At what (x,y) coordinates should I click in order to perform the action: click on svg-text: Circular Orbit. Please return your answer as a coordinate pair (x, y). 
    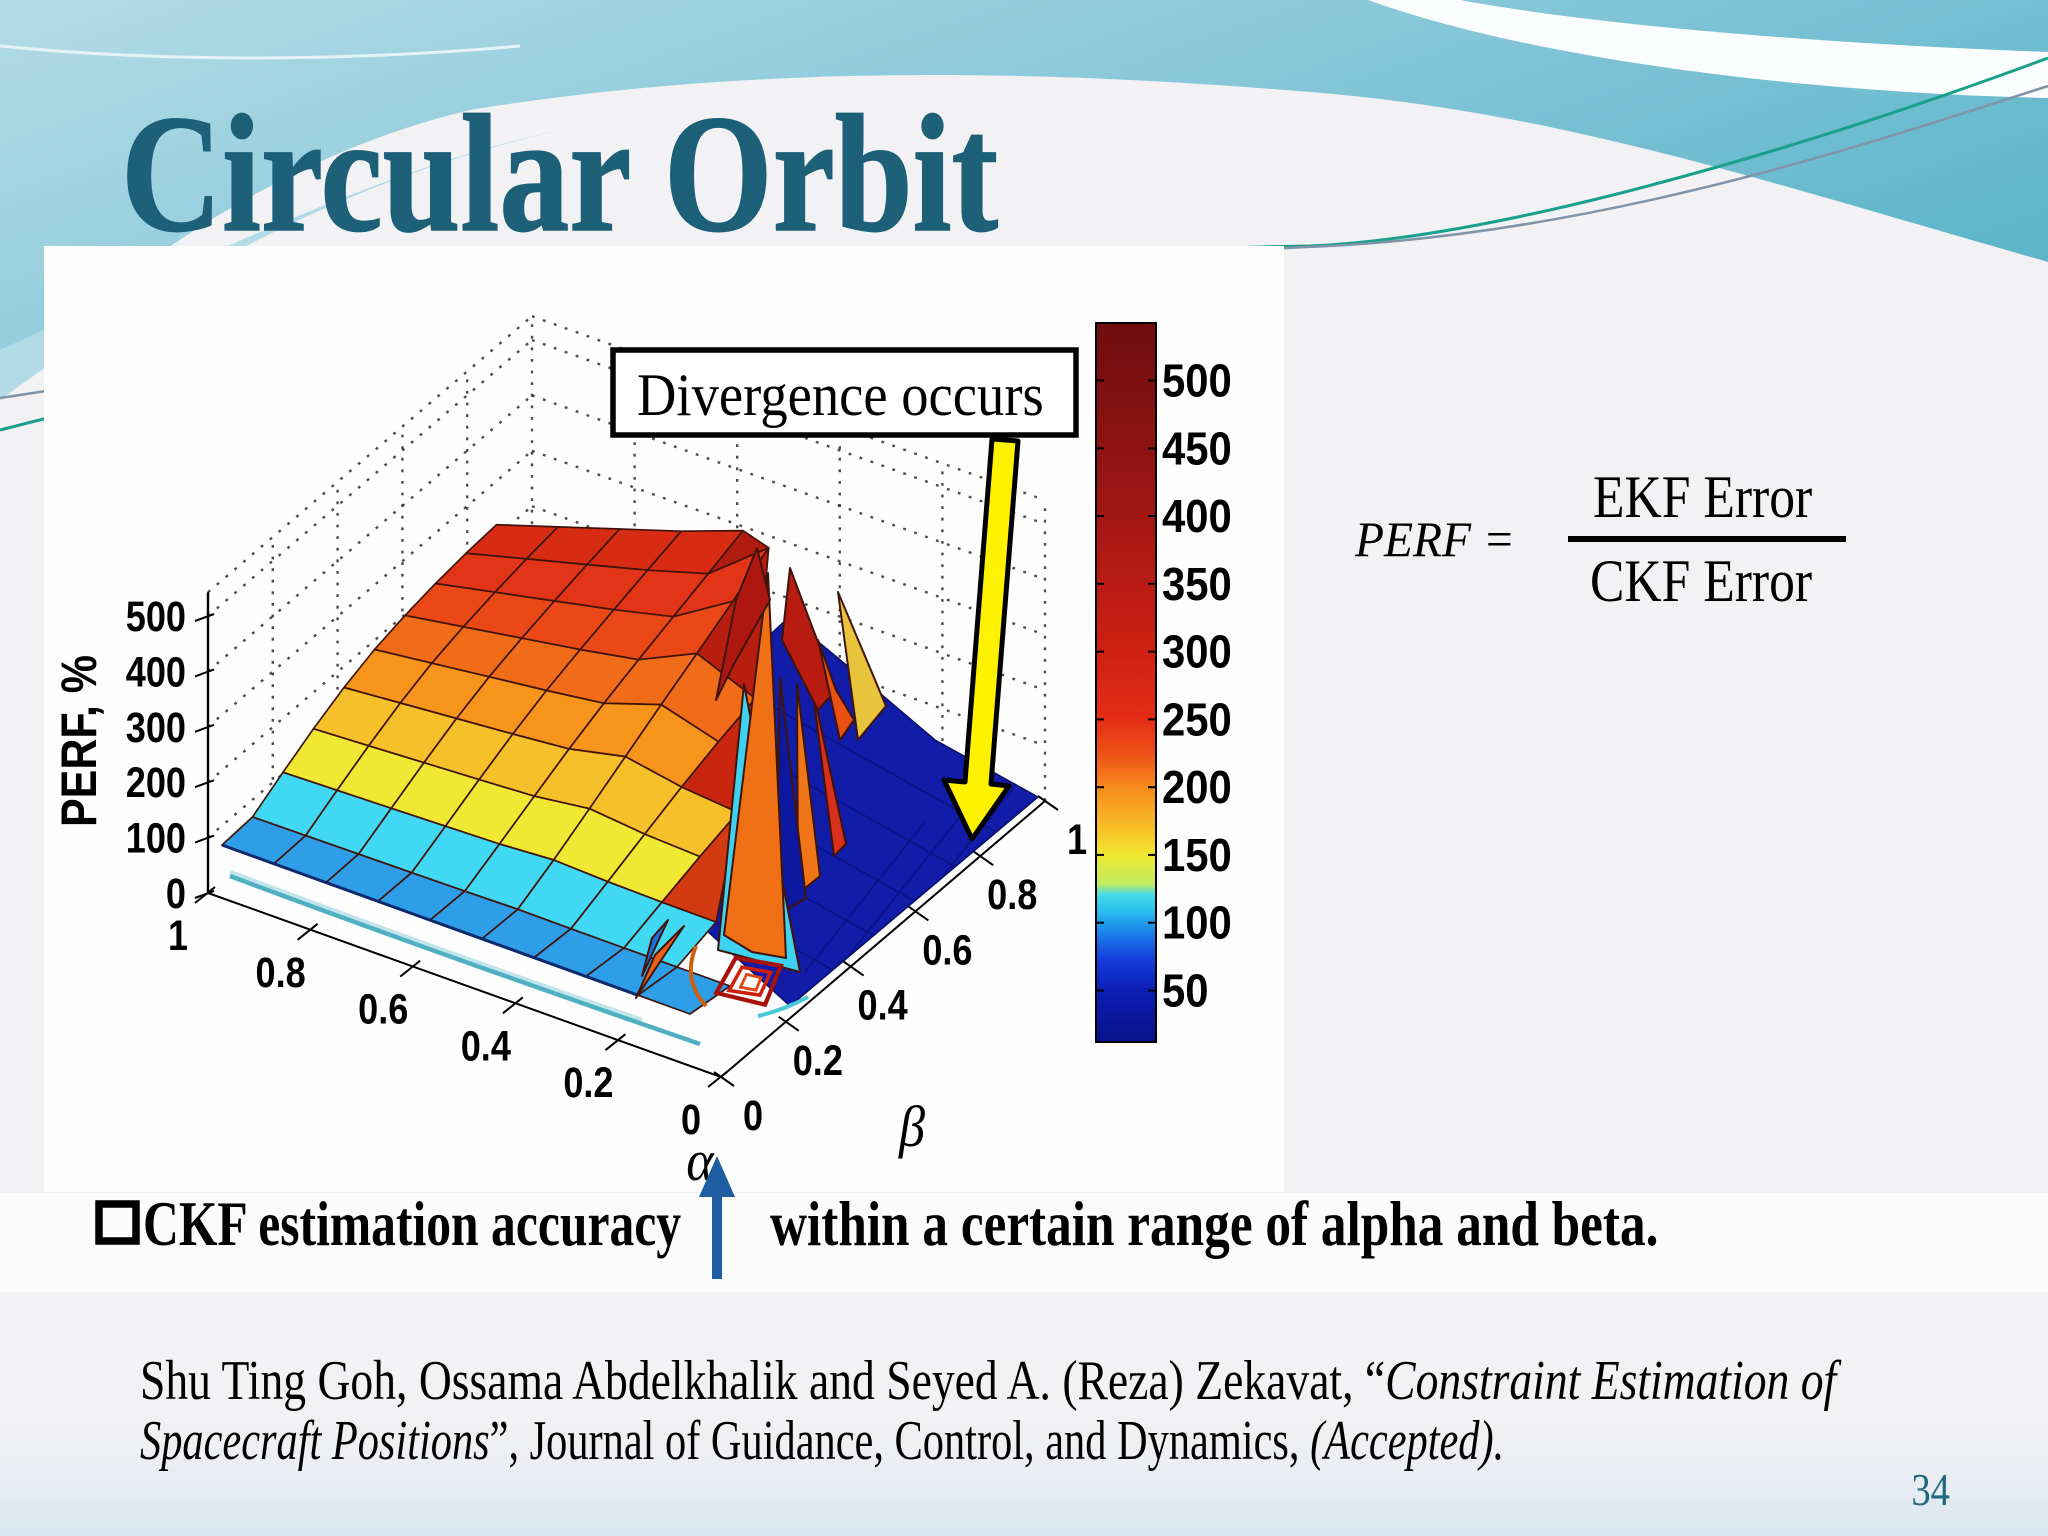
    Looking at the image, I should click on (559, 174).